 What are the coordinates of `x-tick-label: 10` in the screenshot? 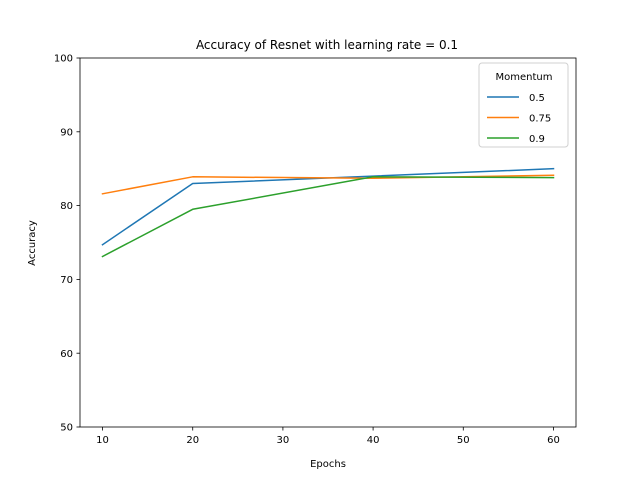 It's located at (102, 440).